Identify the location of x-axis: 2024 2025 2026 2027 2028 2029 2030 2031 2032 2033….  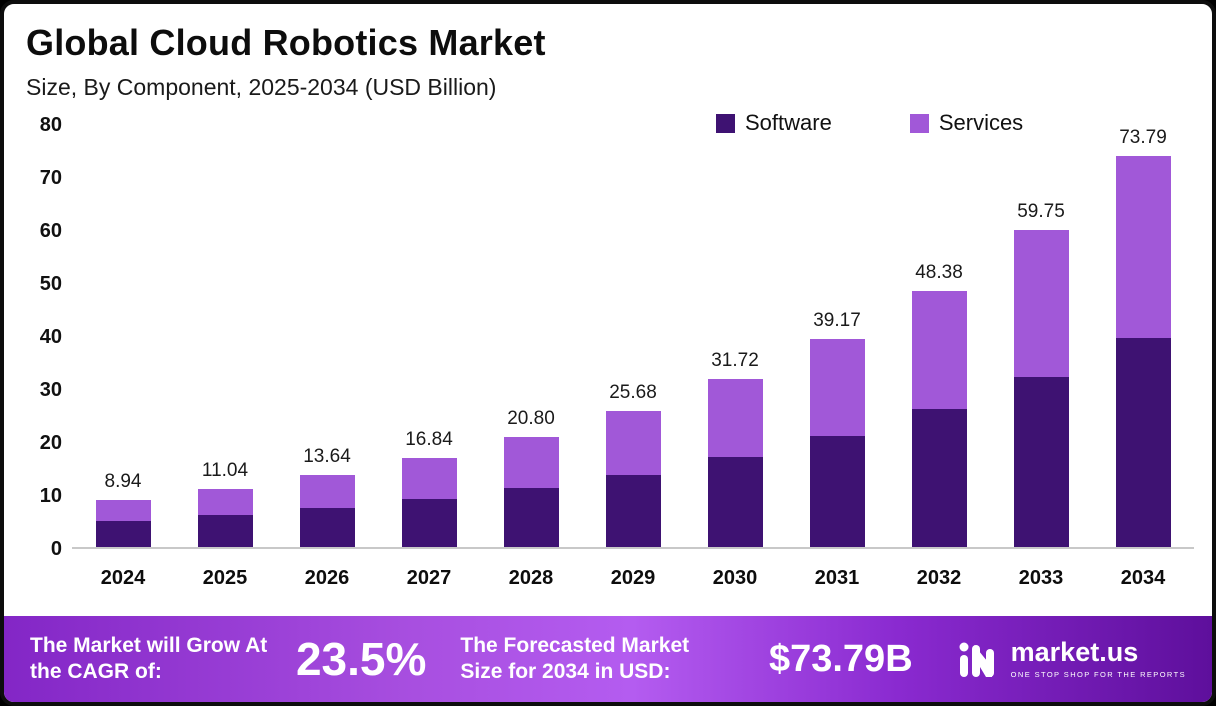
(633, 578).